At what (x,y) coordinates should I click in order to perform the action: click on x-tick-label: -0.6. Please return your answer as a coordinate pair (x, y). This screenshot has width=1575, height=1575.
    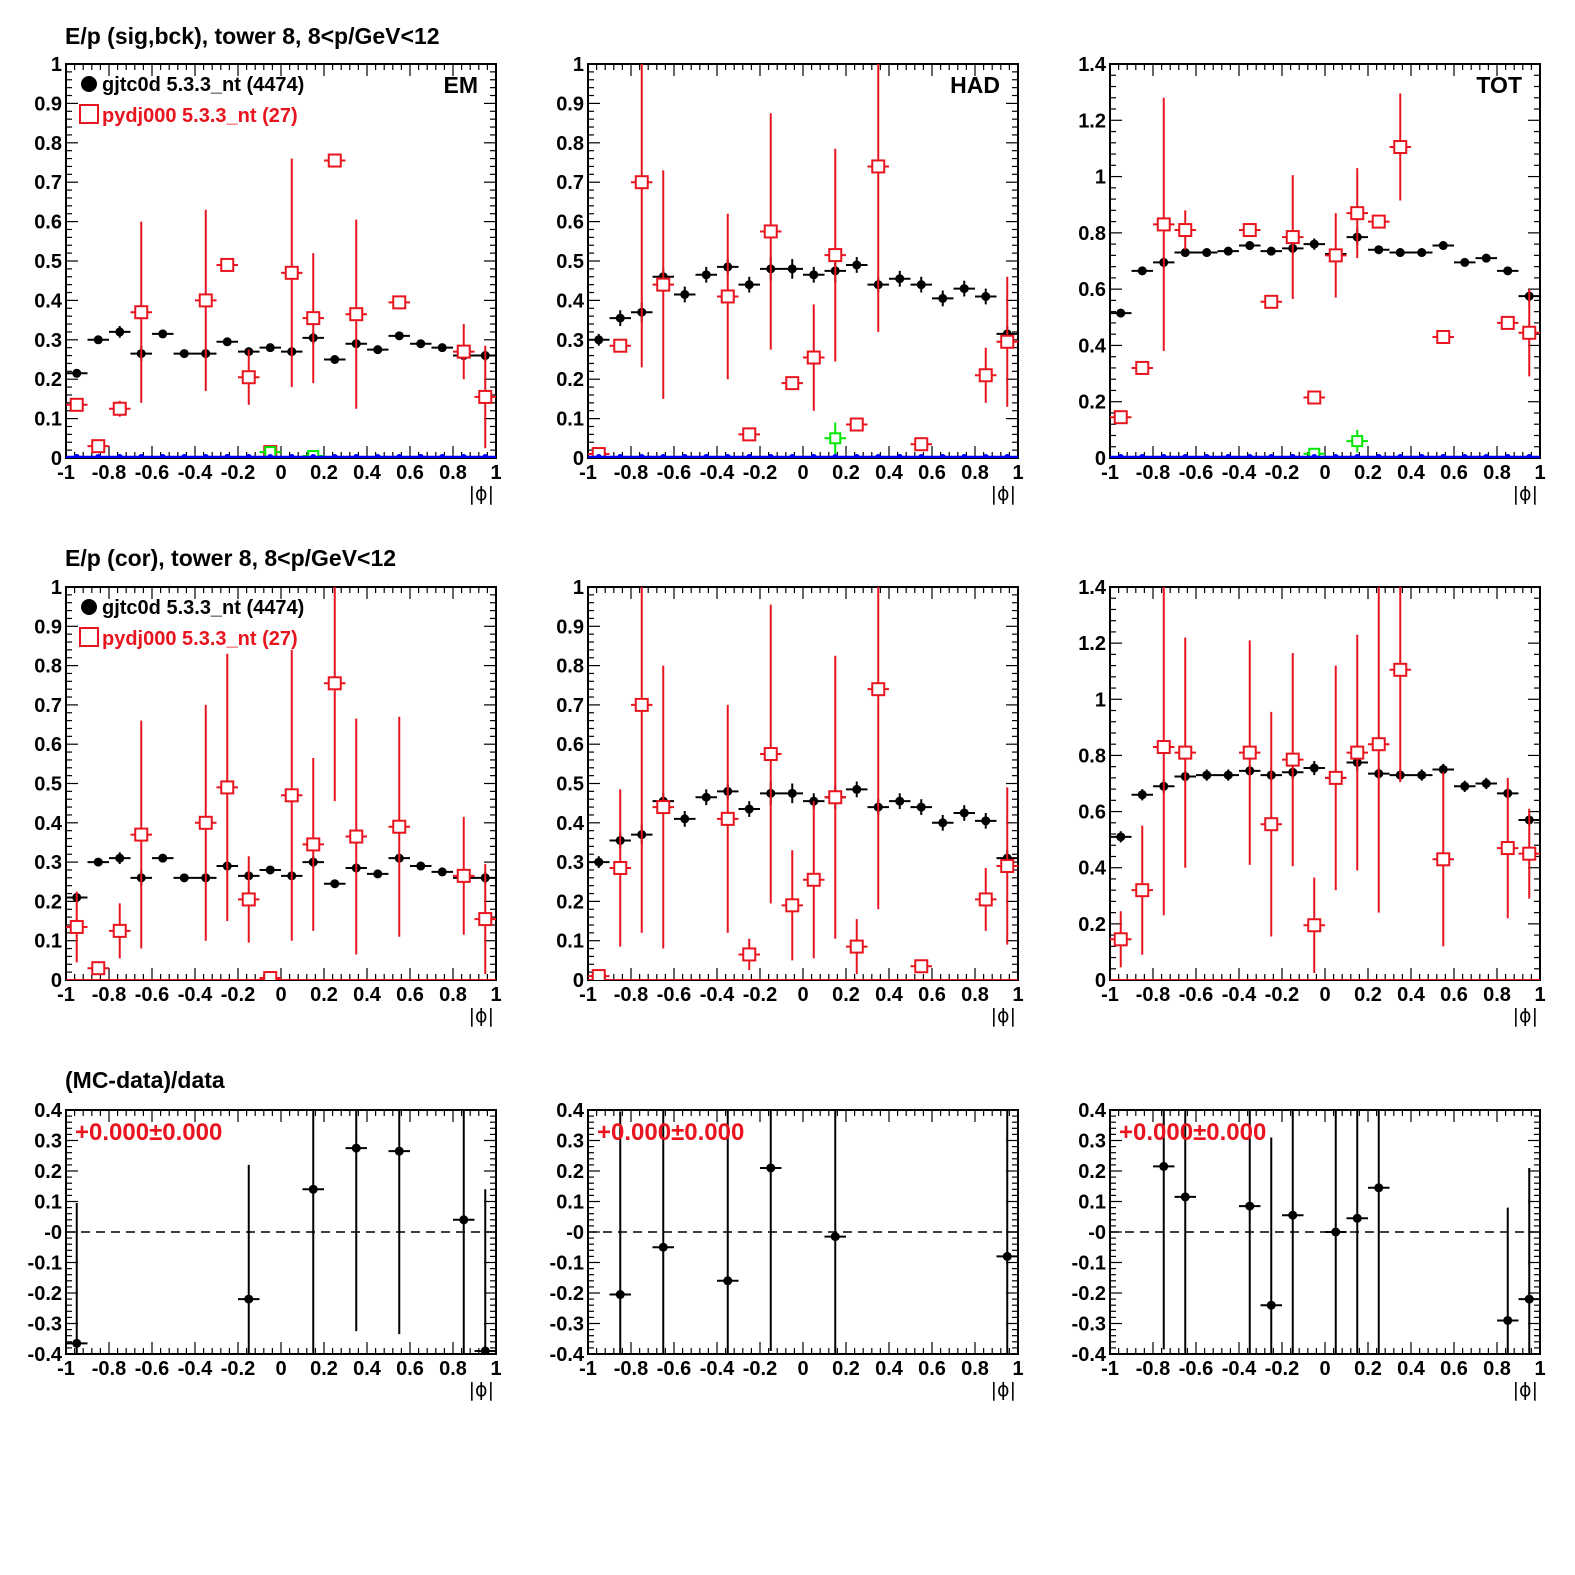
    Looking at the image, I should click on (152, 1369).